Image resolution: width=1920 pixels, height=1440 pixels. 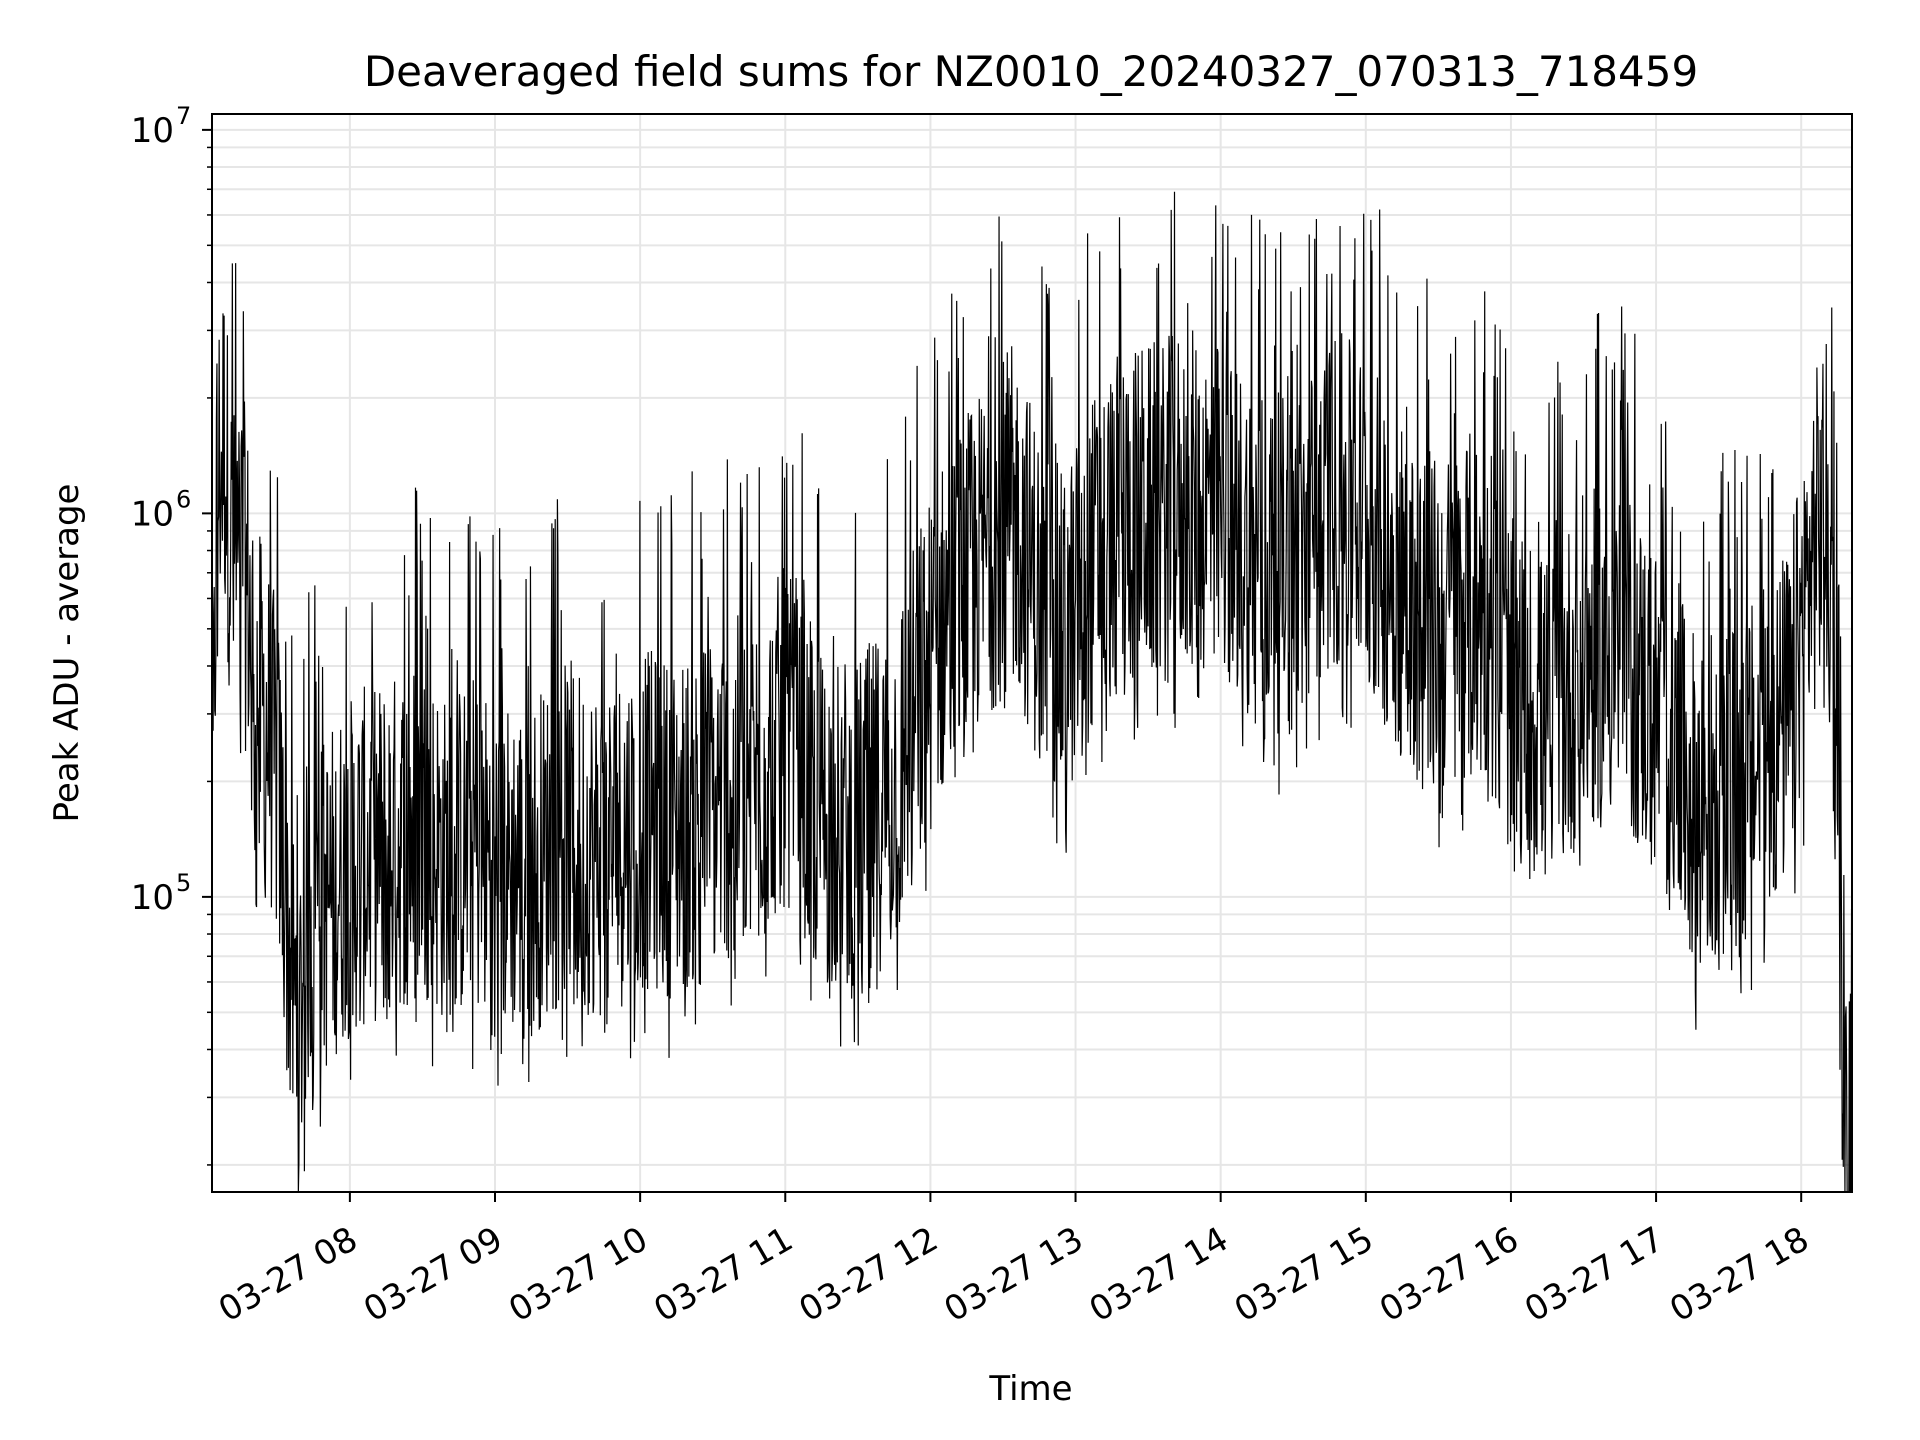 What do you see at coordinates (183, 883) in the screenshot?
I see `y-tick-exponent: 5` at bounding box center [183, 883].